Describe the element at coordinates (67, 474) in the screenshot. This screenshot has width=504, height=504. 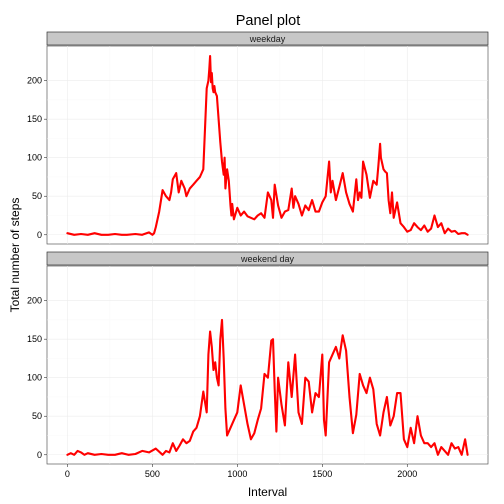
I see `x-tick-label: 0` at that location.